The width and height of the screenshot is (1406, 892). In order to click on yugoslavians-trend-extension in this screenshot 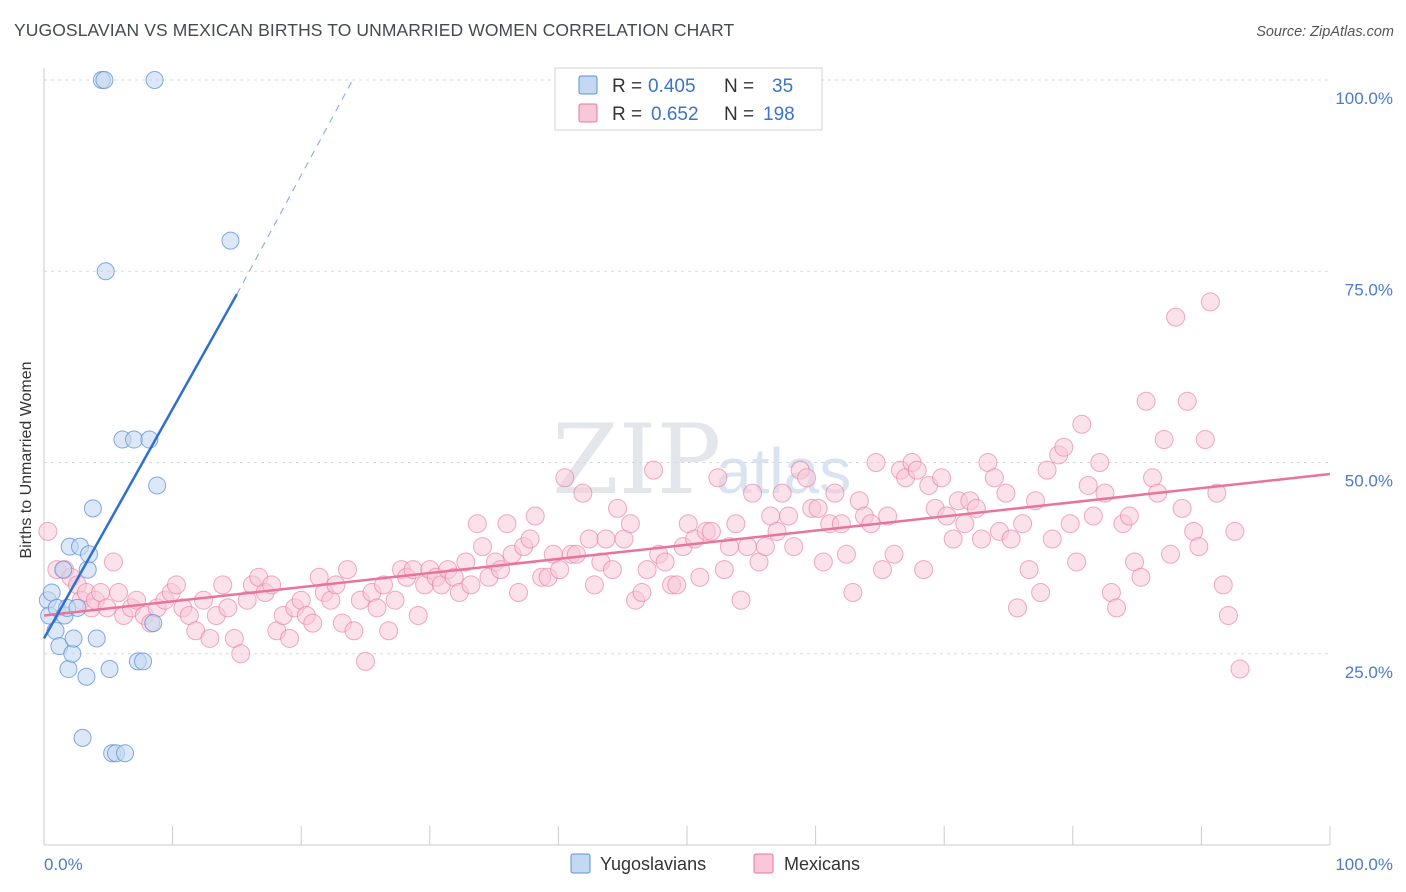, I will do `click(295, 187)`.